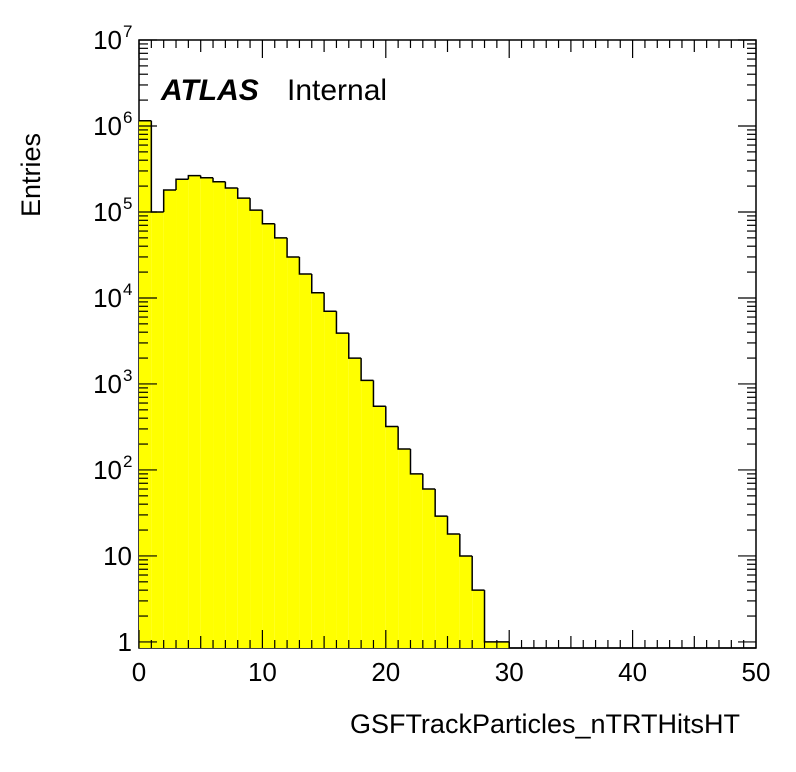  Describe the element at coordinates (127, 203) in the screenshot. I see `y-tick-label-exponent: 5` at that location.